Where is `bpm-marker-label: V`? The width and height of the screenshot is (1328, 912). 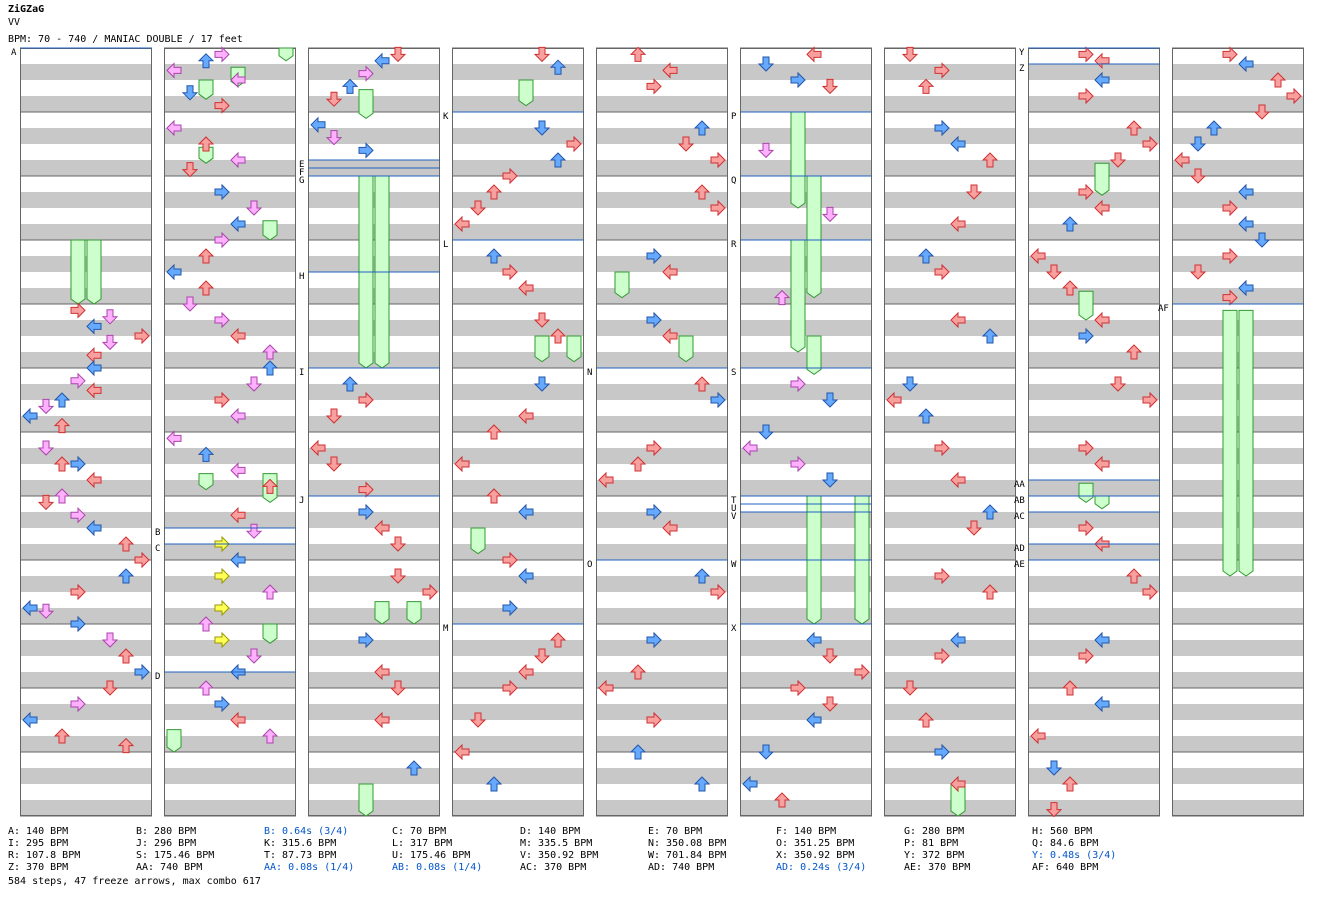
bpm-marker-label: V is located at coordinates (734, 517).